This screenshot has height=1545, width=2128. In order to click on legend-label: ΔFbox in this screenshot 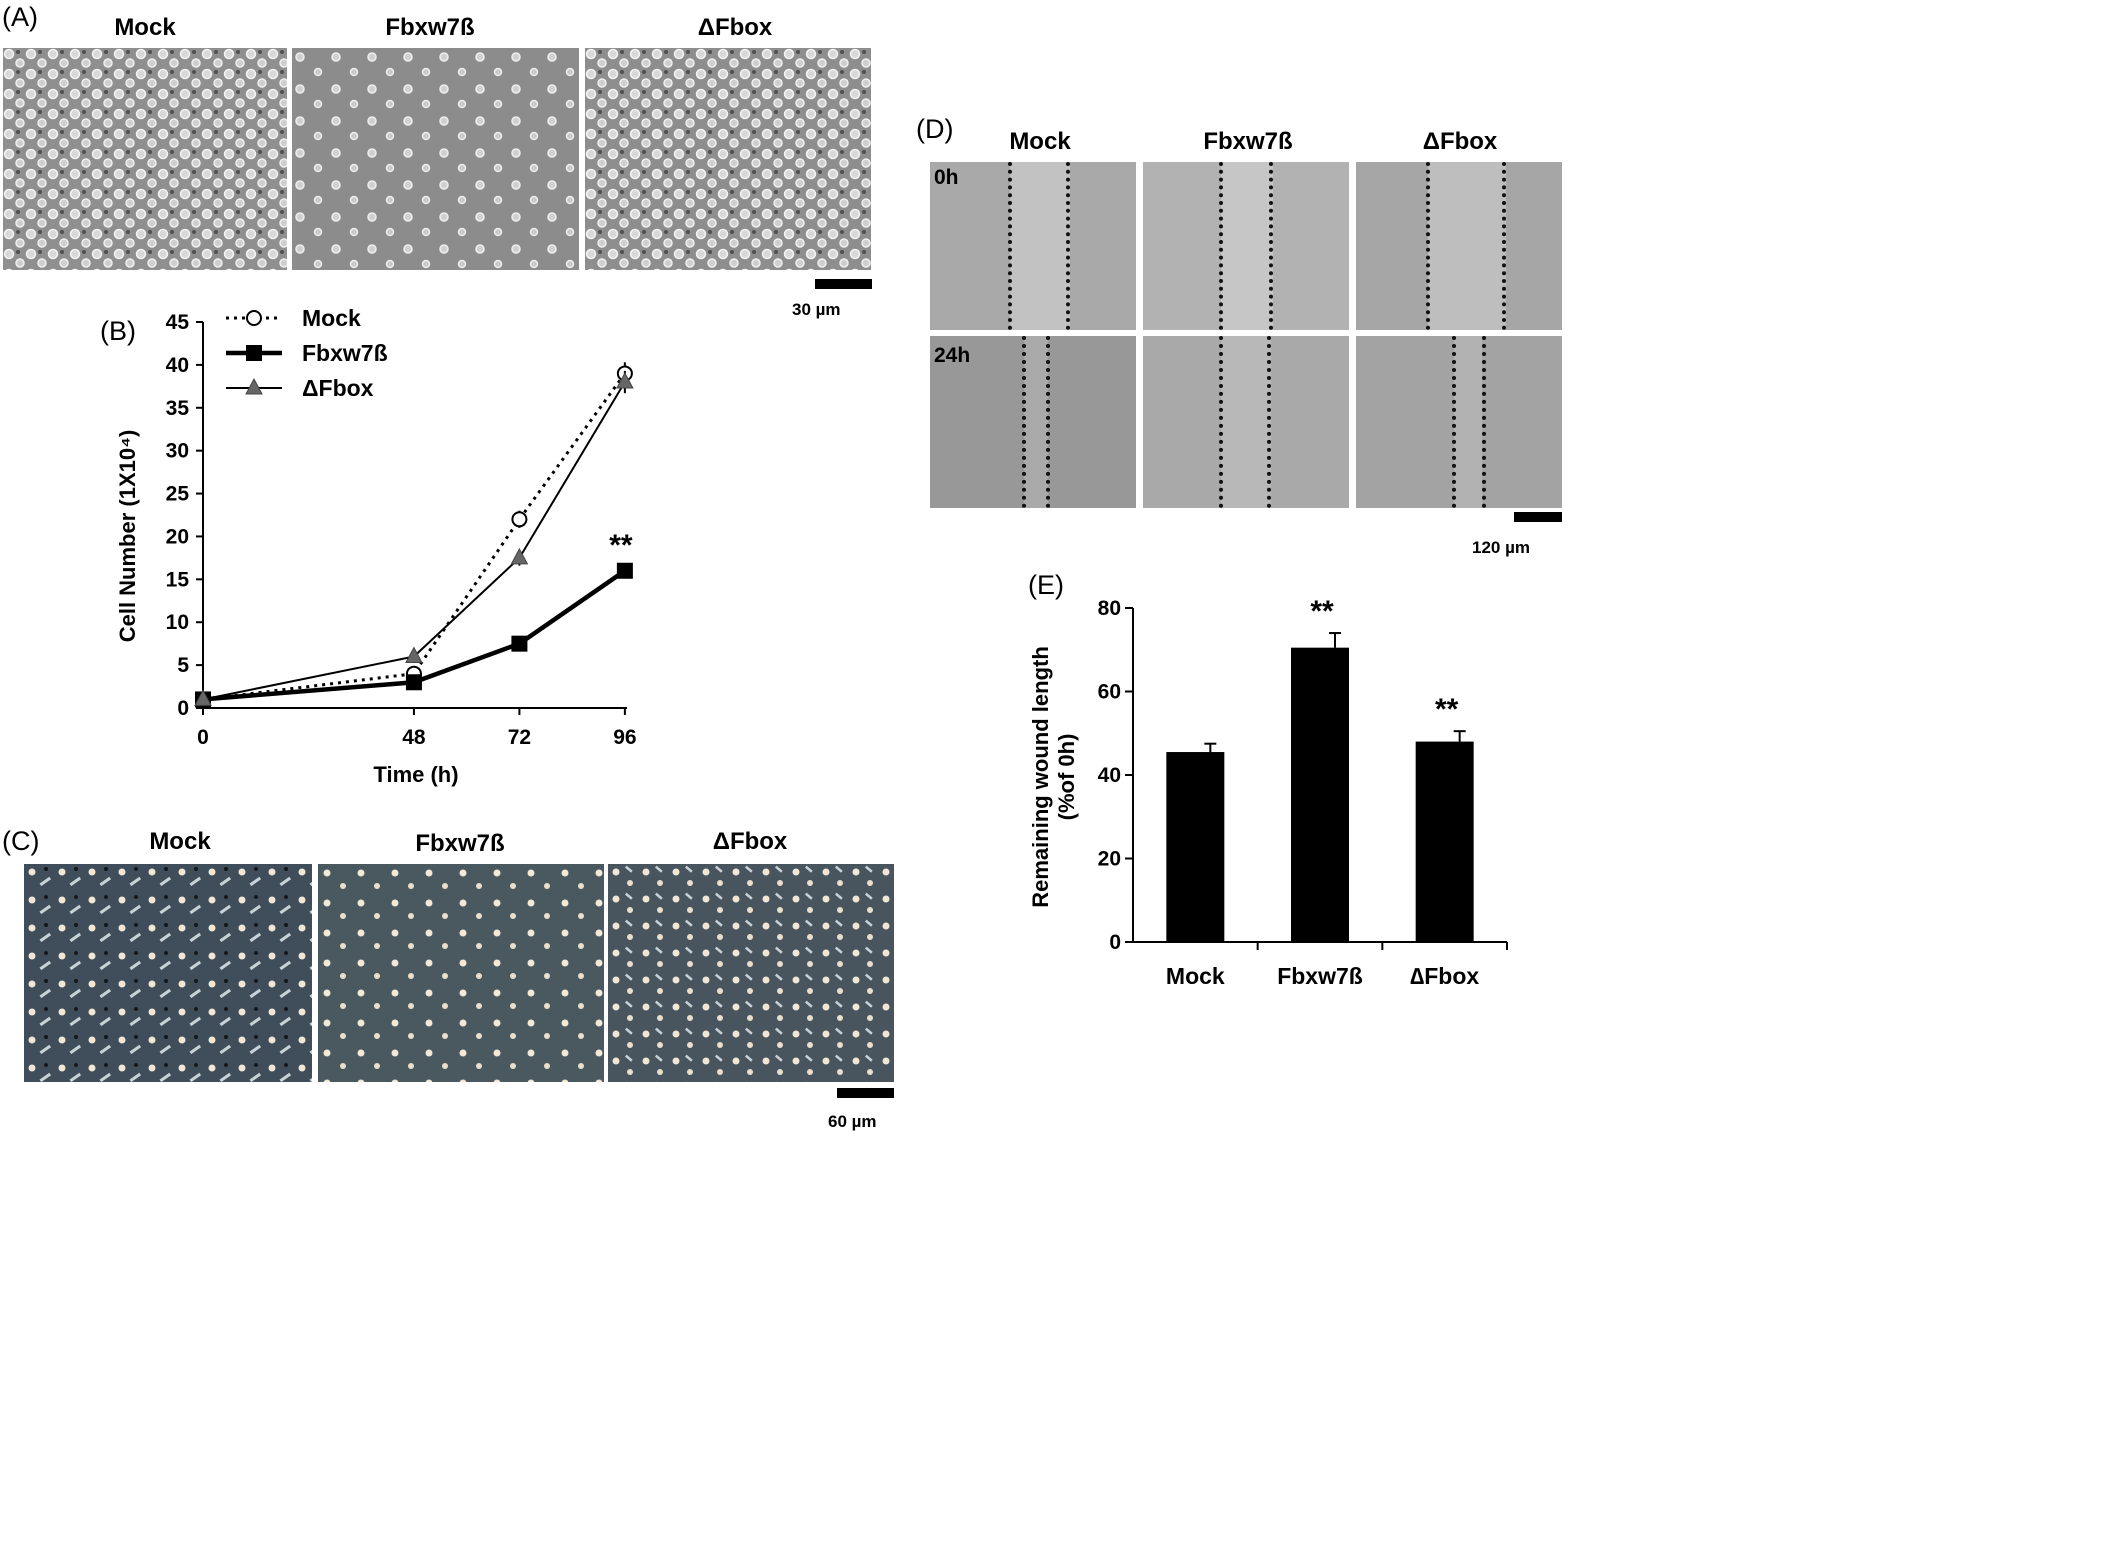, I will do `click(338, 388)`.